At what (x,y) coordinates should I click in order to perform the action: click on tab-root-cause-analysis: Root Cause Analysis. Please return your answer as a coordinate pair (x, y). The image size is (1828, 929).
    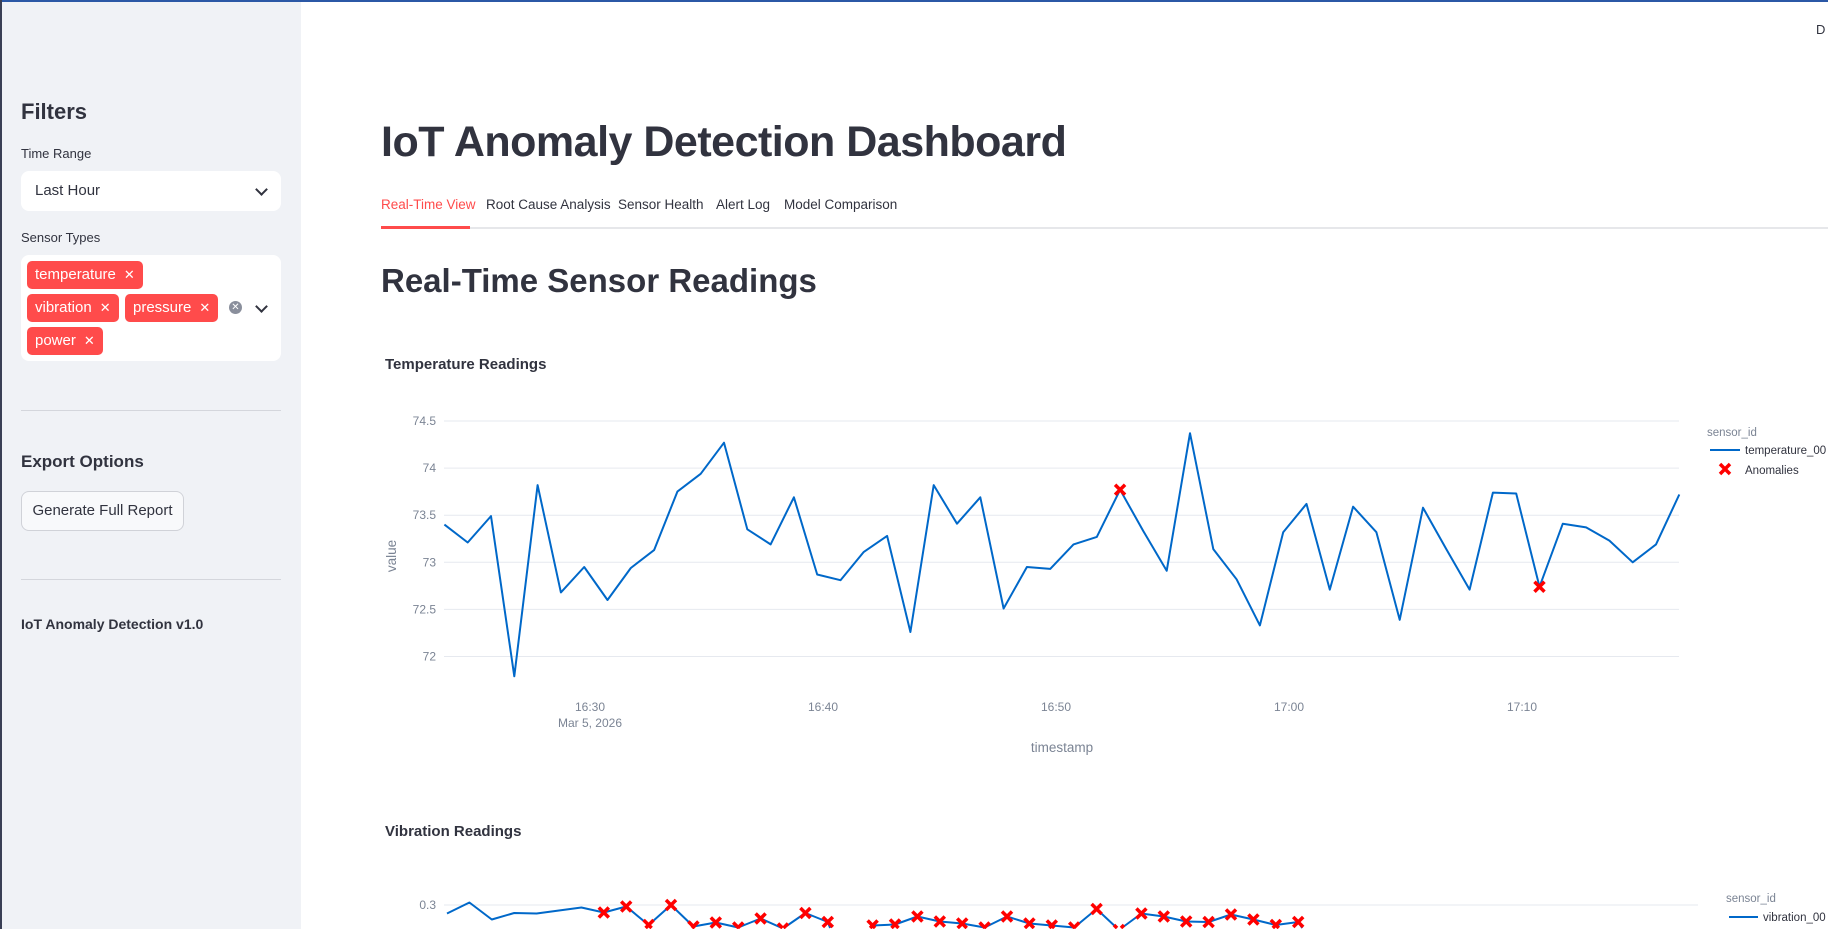
    Looking at the image, I should click on (548, 204).